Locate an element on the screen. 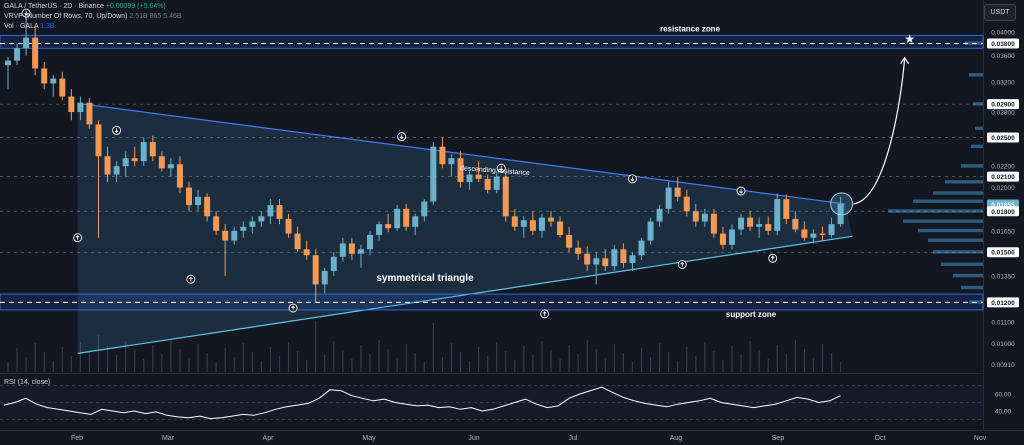 This screenshot has width=1024, height=445. symmetrical-triangle-label: symmetrical triangle is located at coordinates (425, 278).